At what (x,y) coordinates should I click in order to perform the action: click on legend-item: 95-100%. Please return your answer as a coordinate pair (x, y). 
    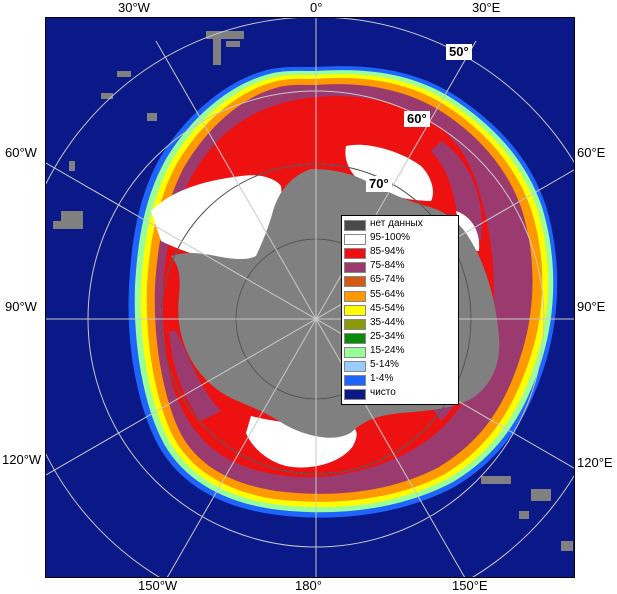
    Looking at the image, I should click on (400, 239).